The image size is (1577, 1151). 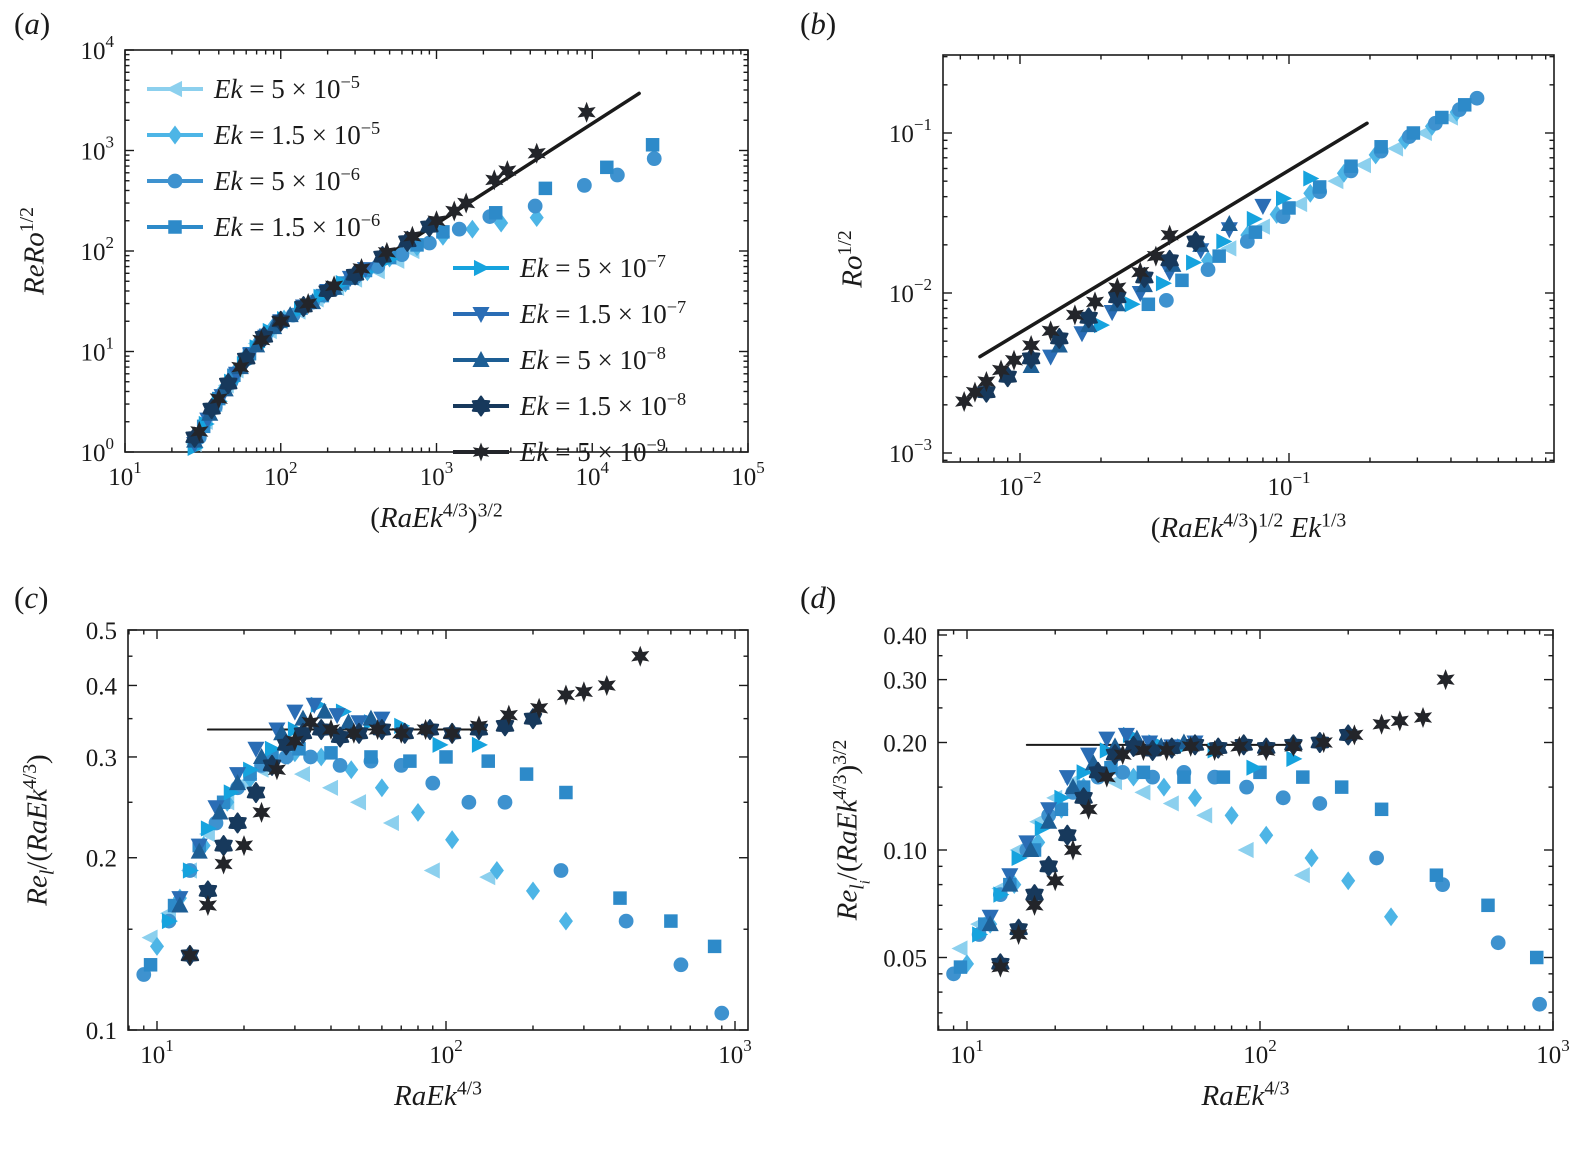 What do you see at coordinates (1553, 1052) in the screenshot?
I see `panel-d-x-tick-label: 10³` at bounding box center [1553, 1052].